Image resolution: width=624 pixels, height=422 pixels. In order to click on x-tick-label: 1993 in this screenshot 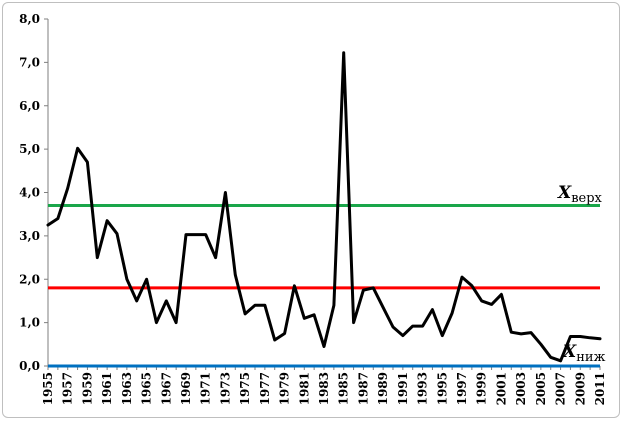, I will do `click(423, 388)`.